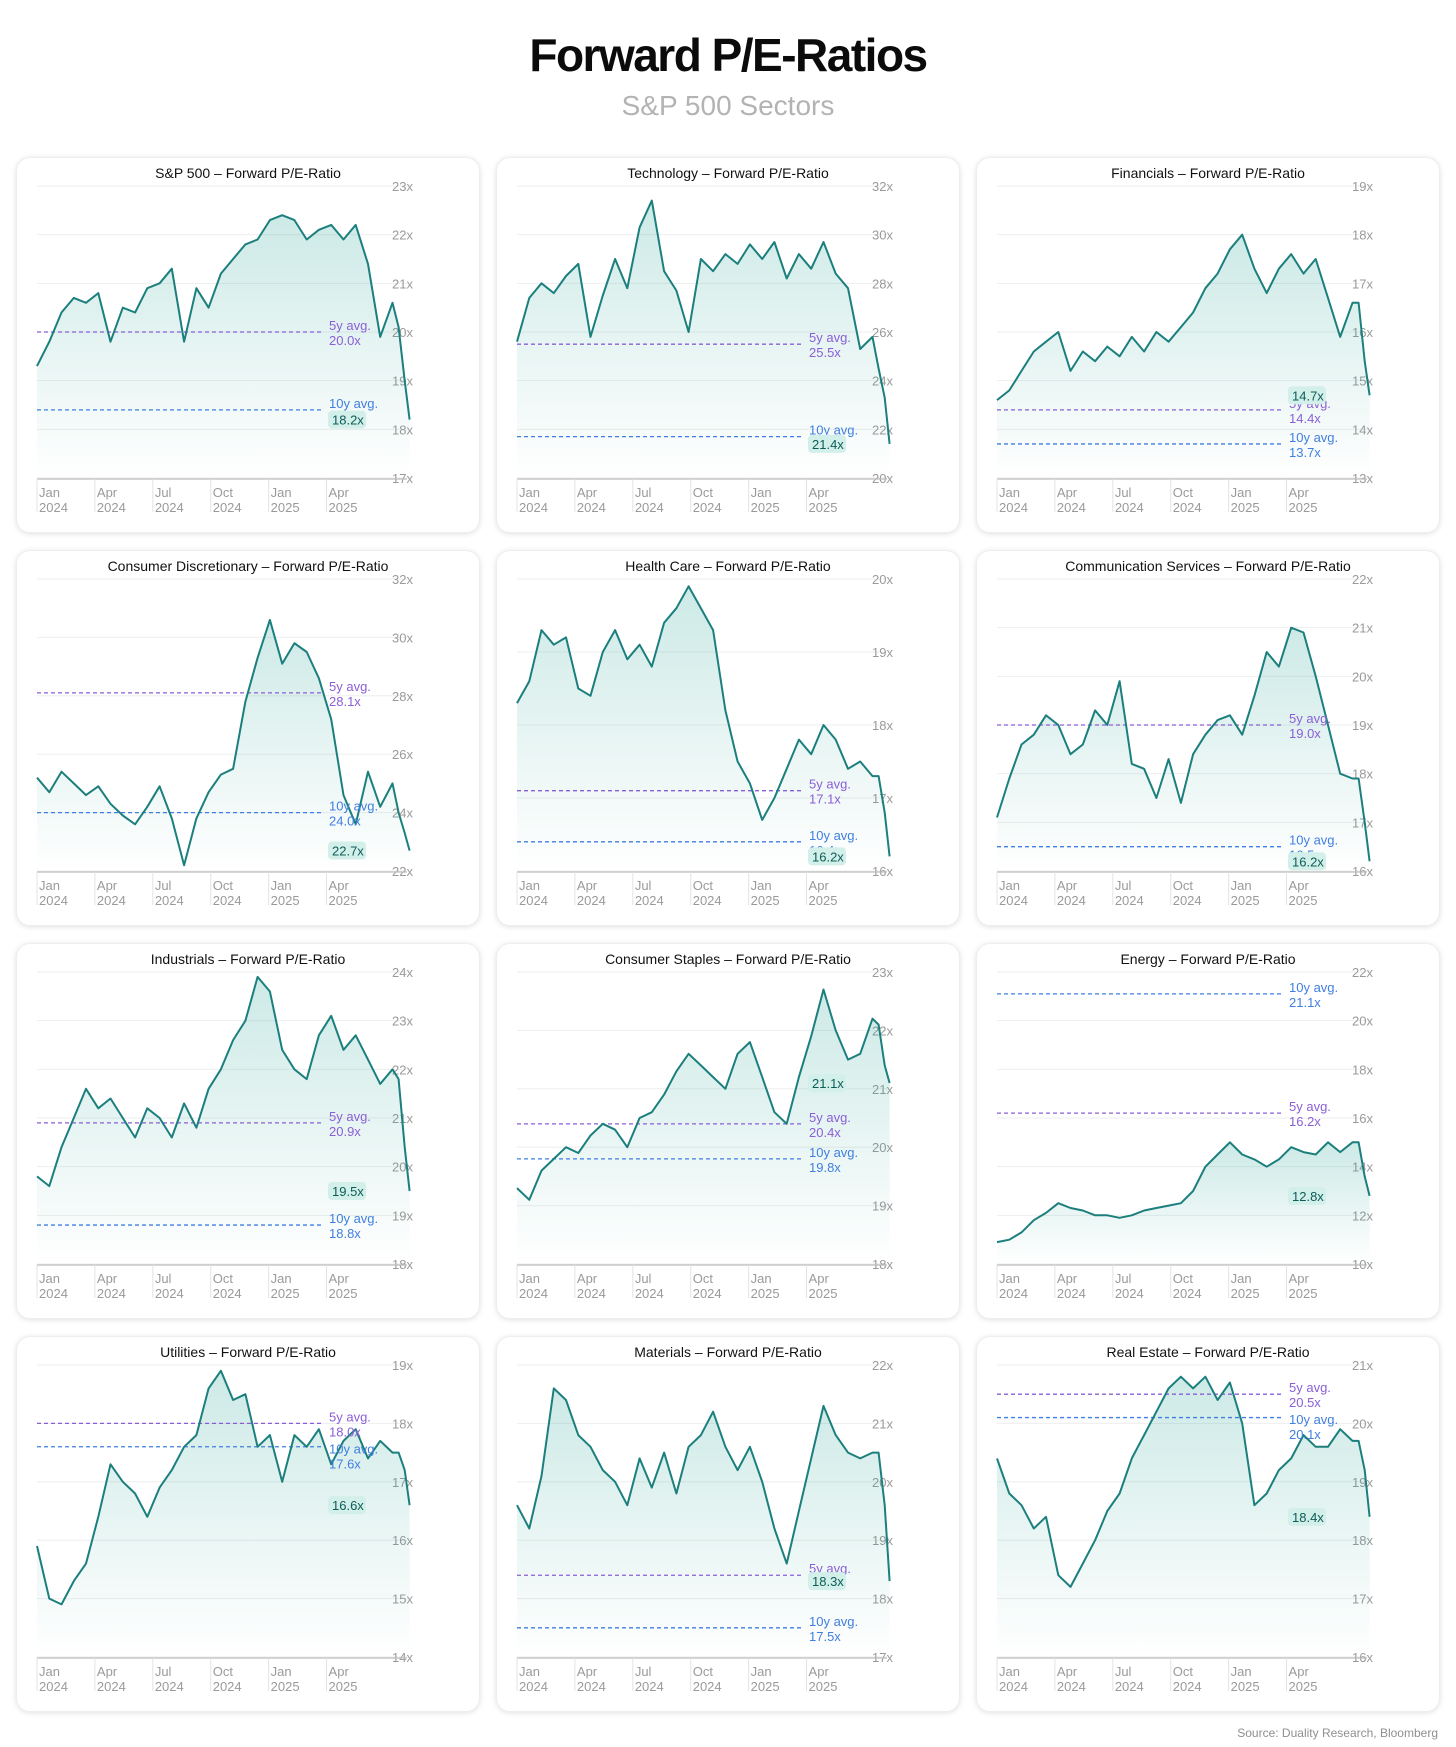 Image resolution: width=1456 pixels, height=1747 pixels. I want to click on avg-10y-label: 10y avg.19.8x, so click(833, 1160).